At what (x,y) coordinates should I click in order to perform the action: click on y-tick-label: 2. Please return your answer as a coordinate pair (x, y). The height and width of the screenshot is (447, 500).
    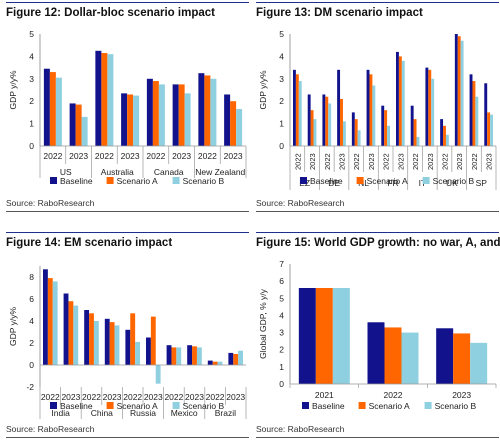
    Looking at the image, I should click on (31, 343).